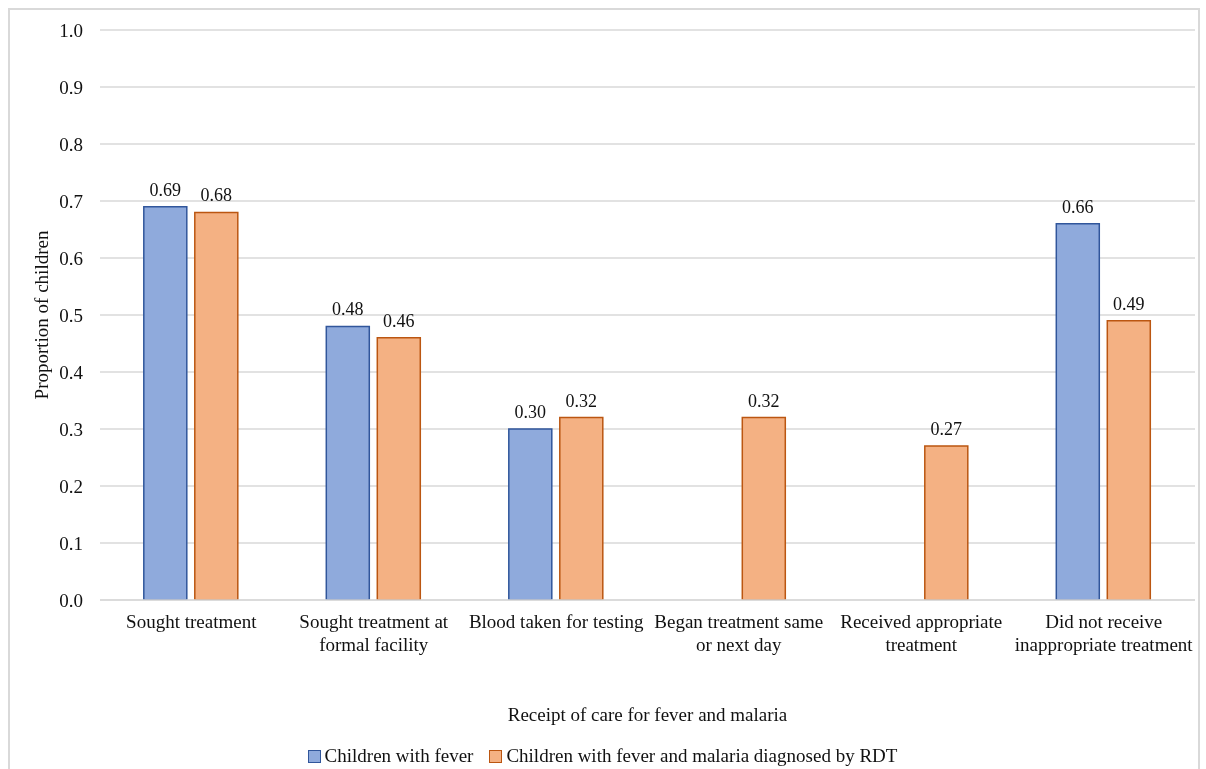 The image size is (1206, 769). What do you see at coordinates (1078, 206) in the screenshot?
I see `data-label: 0.66` at bounding box center [1078, 206].